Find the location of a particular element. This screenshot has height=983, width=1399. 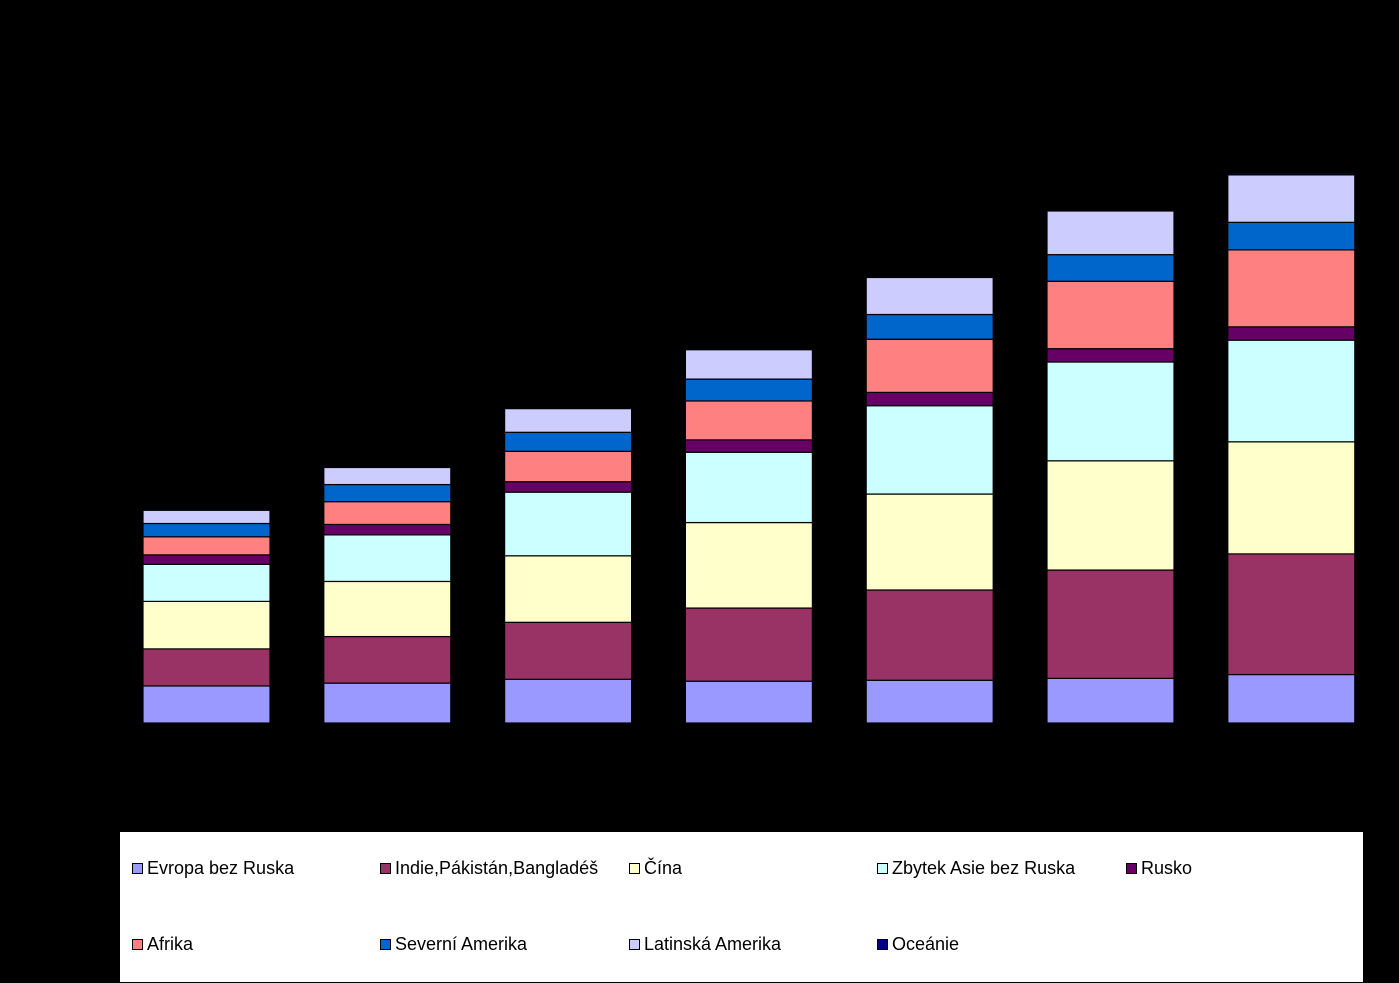

legend-item-oceanie: Oceánie is located at coordinates (918, 944).